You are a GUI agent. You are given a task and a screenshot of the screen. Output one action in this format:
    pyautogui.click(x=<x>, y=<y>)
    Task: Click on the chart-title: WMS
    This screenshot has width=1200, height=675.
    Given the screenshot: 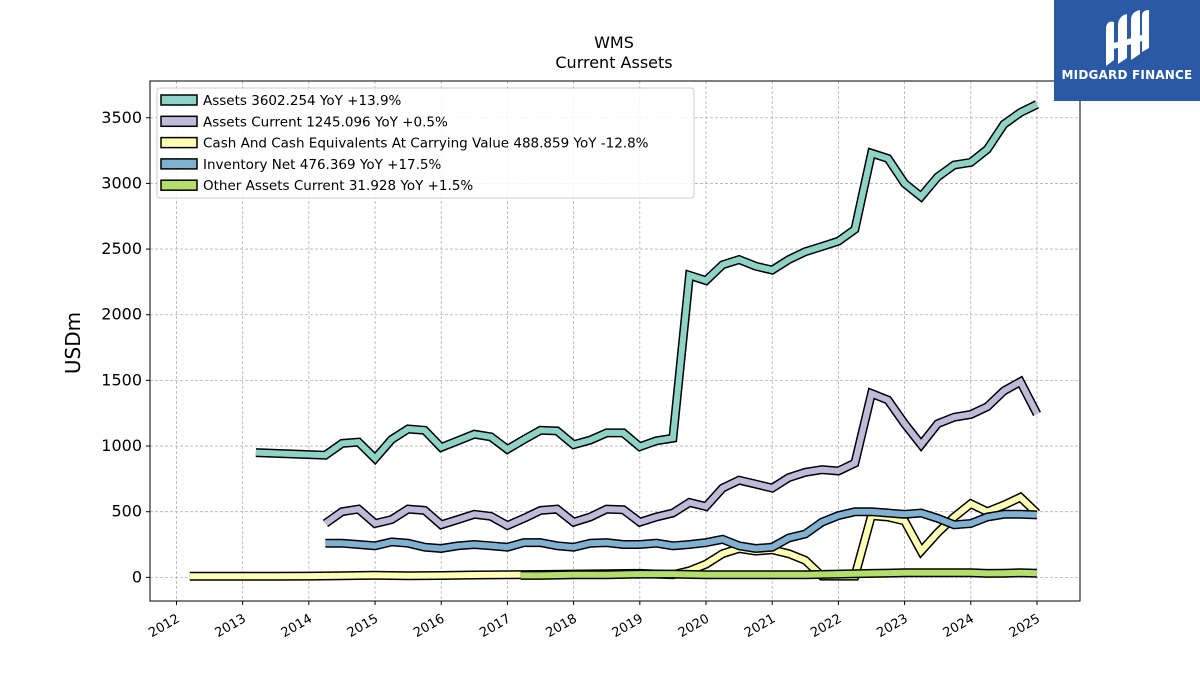 What is the action you would take?
    pyautogui.click(x=614, y=42)
    